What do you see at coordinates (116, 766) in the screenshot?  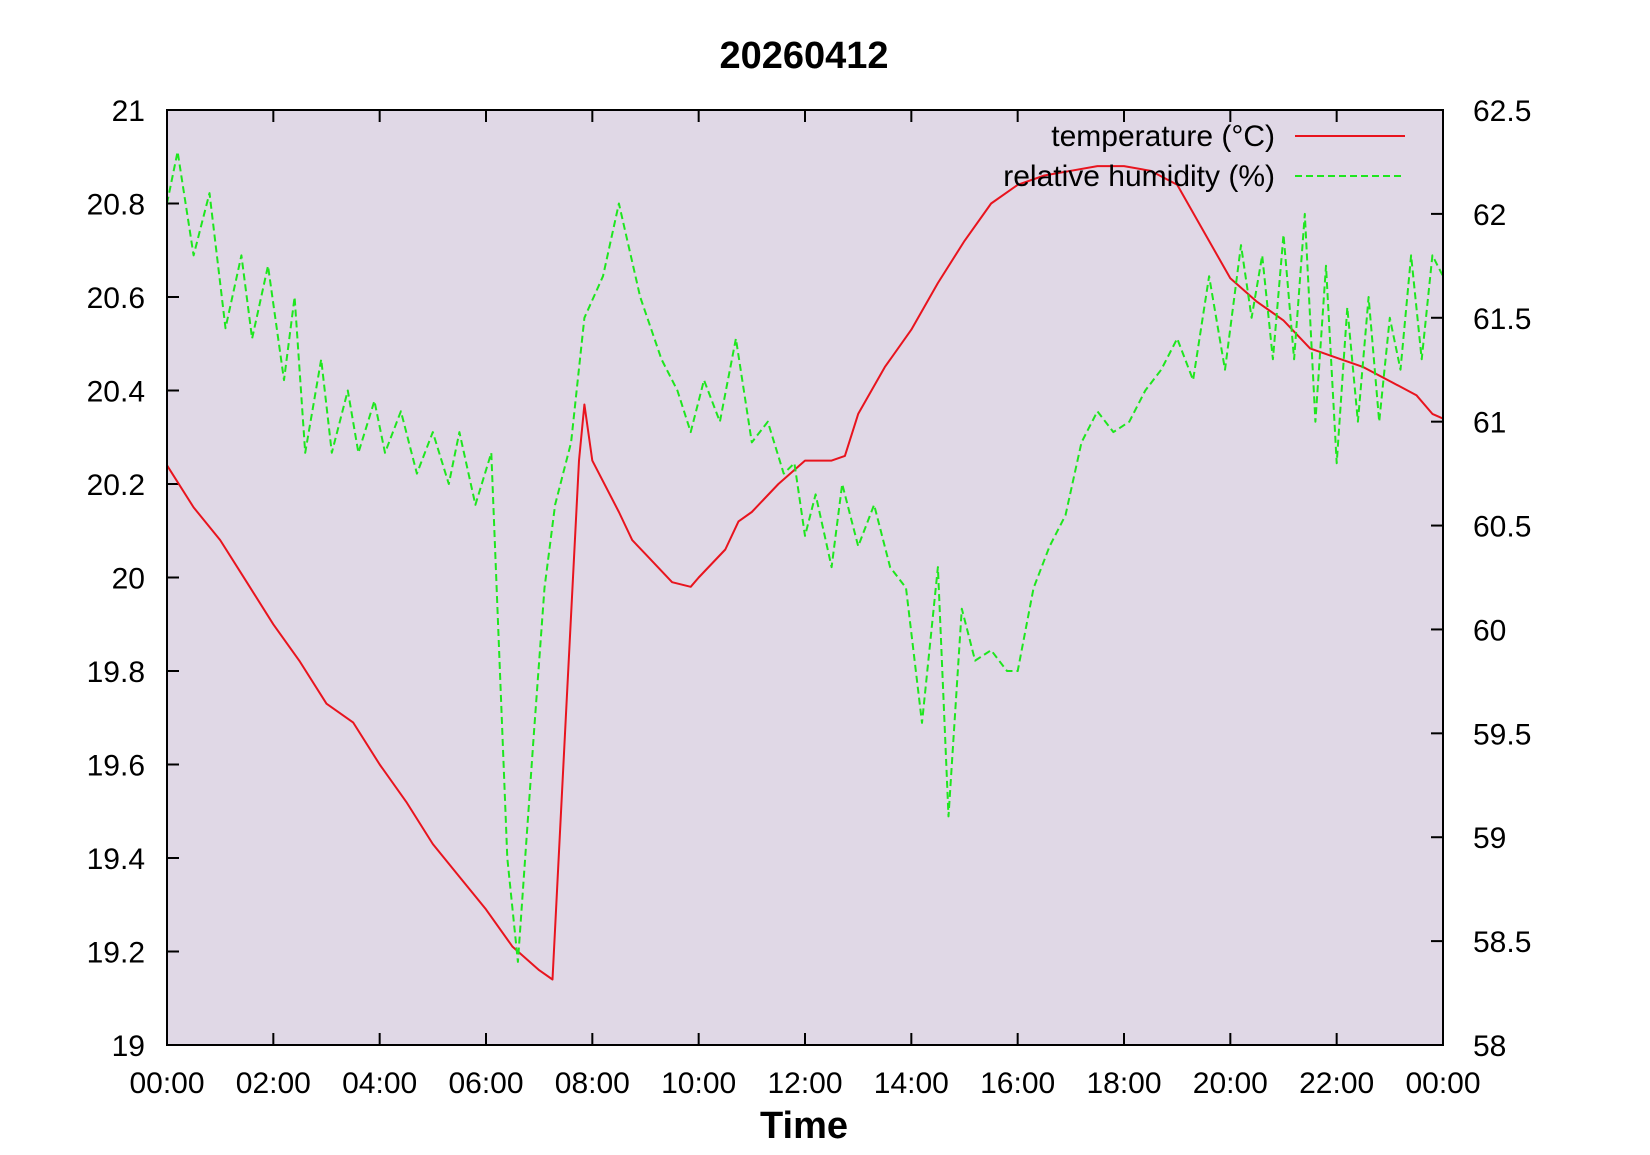 I see `y-tick-label: 19.6` at bounding box center [116, 766].